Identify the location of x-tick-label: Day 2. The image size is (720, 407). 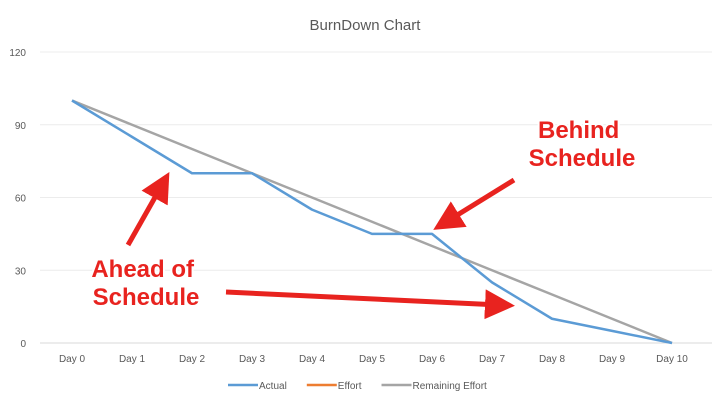
(192, 359).